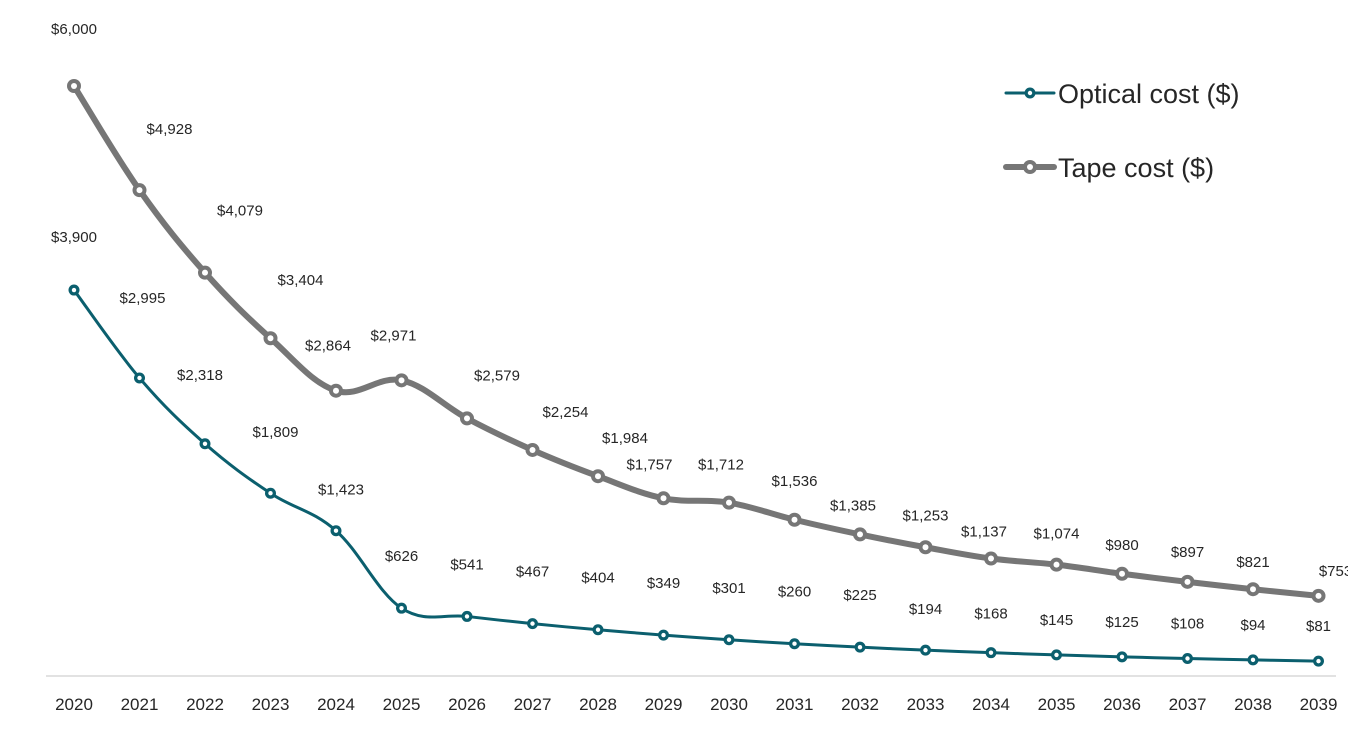 The height and width of the screenshot is (740, 1348). What do you see at coordinates (143, 298) in the screenshot?
I see `data-label-optical-2021: $2,995` at bounding box center [143, 298].